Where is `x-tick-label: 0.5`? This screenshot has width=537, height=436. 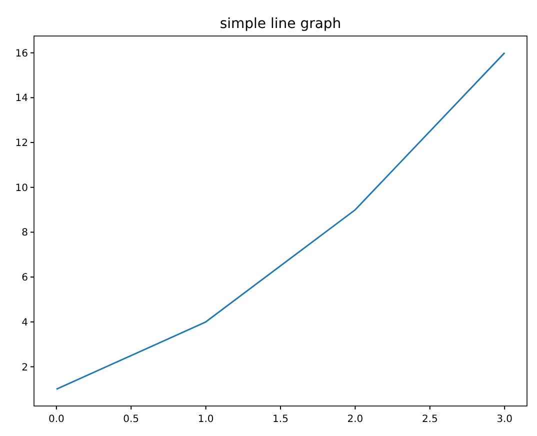
x-tick-label: 0.5 is located at coordinates (131, 419).